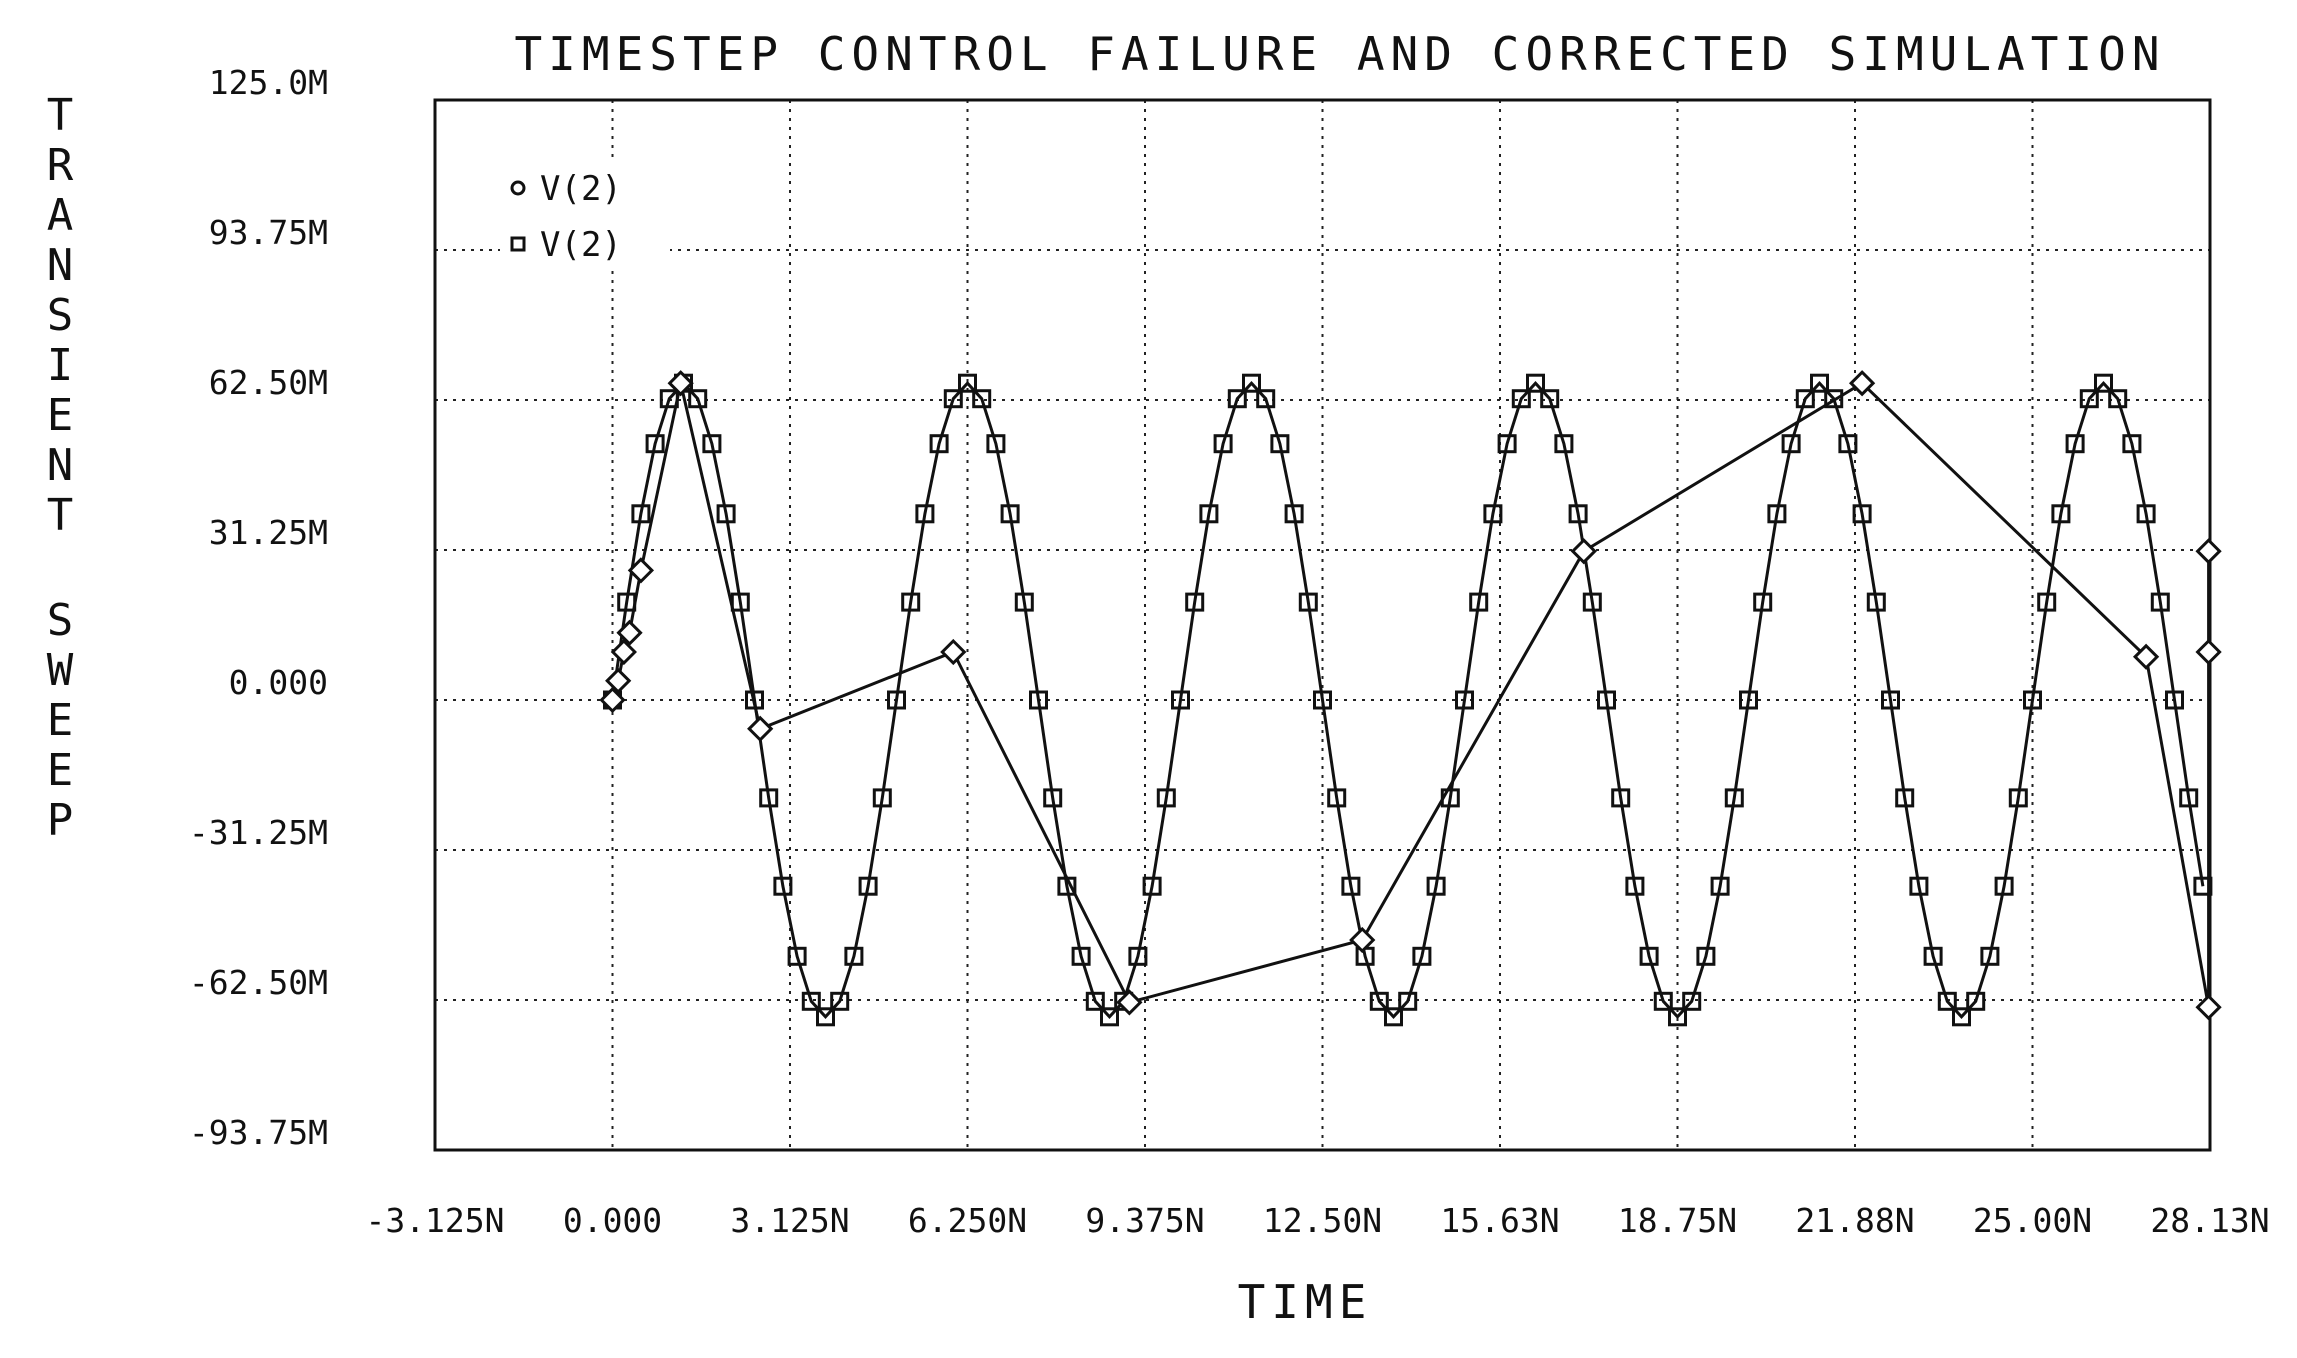  What do you see at coordinates (434, 1220) in the screenshot?
I see `x-tick-label: -3.125N` at bounding box center [434, 1220].